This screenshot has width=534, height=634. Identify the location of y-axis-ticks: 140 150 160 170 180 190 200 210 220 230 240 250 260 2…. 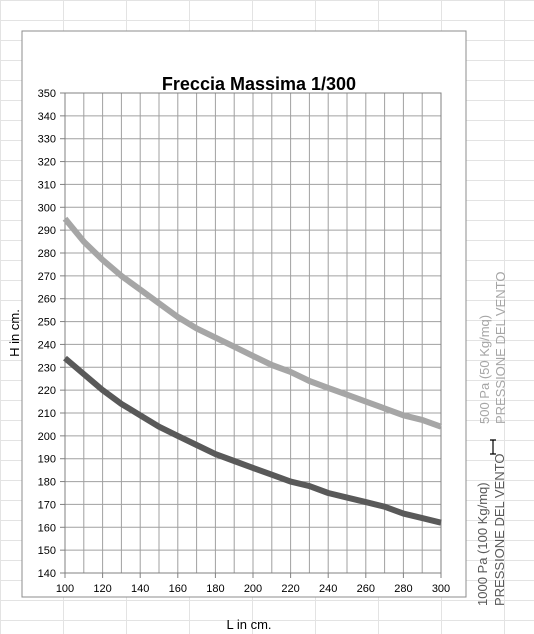
(51, 334).